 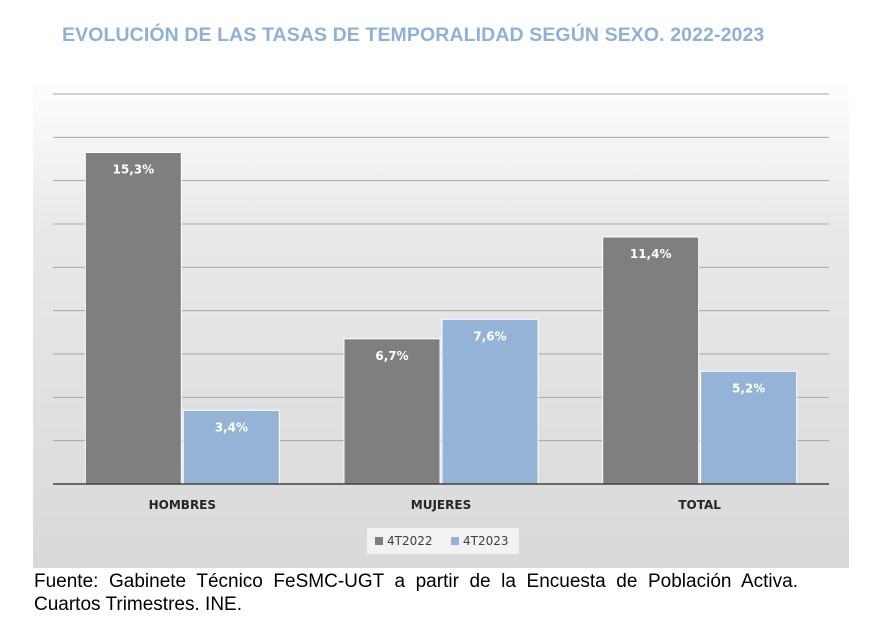 I want to click on legend-swatch-4t2022, so click(x=379, y=541).